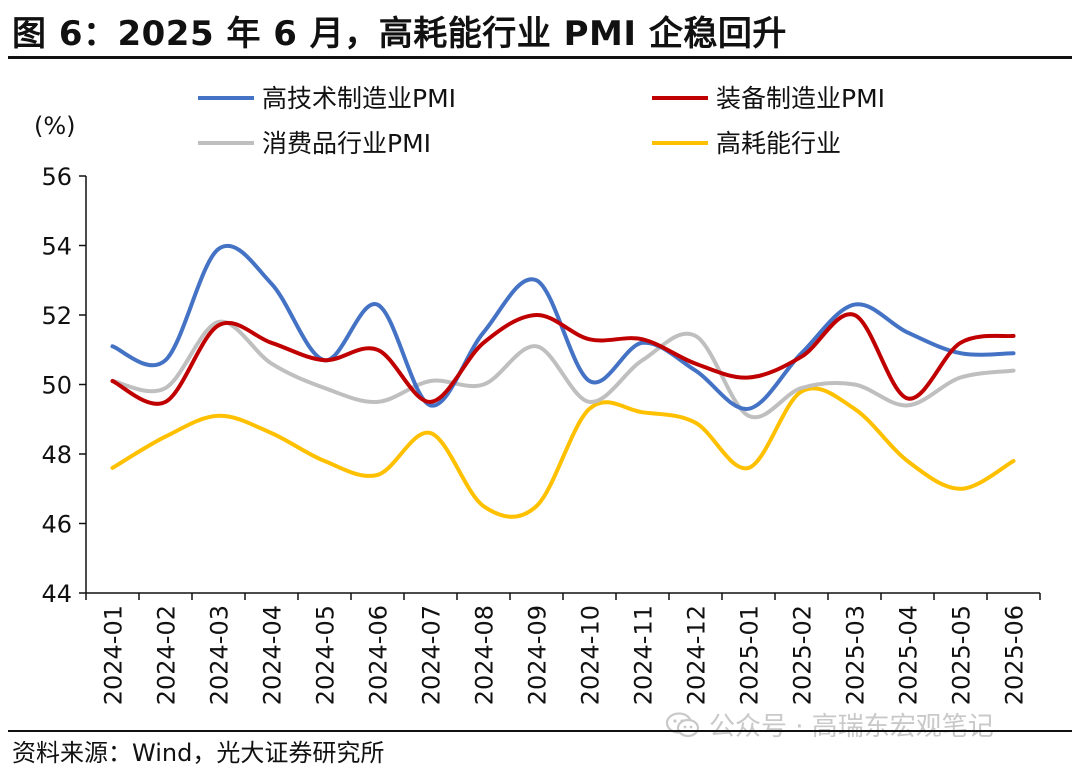 This screenshot has width=1080, height=768. Describe the element at coordinates (697, 655) in the screenshot. I see `x-tick-label: 2024-12` at that location.